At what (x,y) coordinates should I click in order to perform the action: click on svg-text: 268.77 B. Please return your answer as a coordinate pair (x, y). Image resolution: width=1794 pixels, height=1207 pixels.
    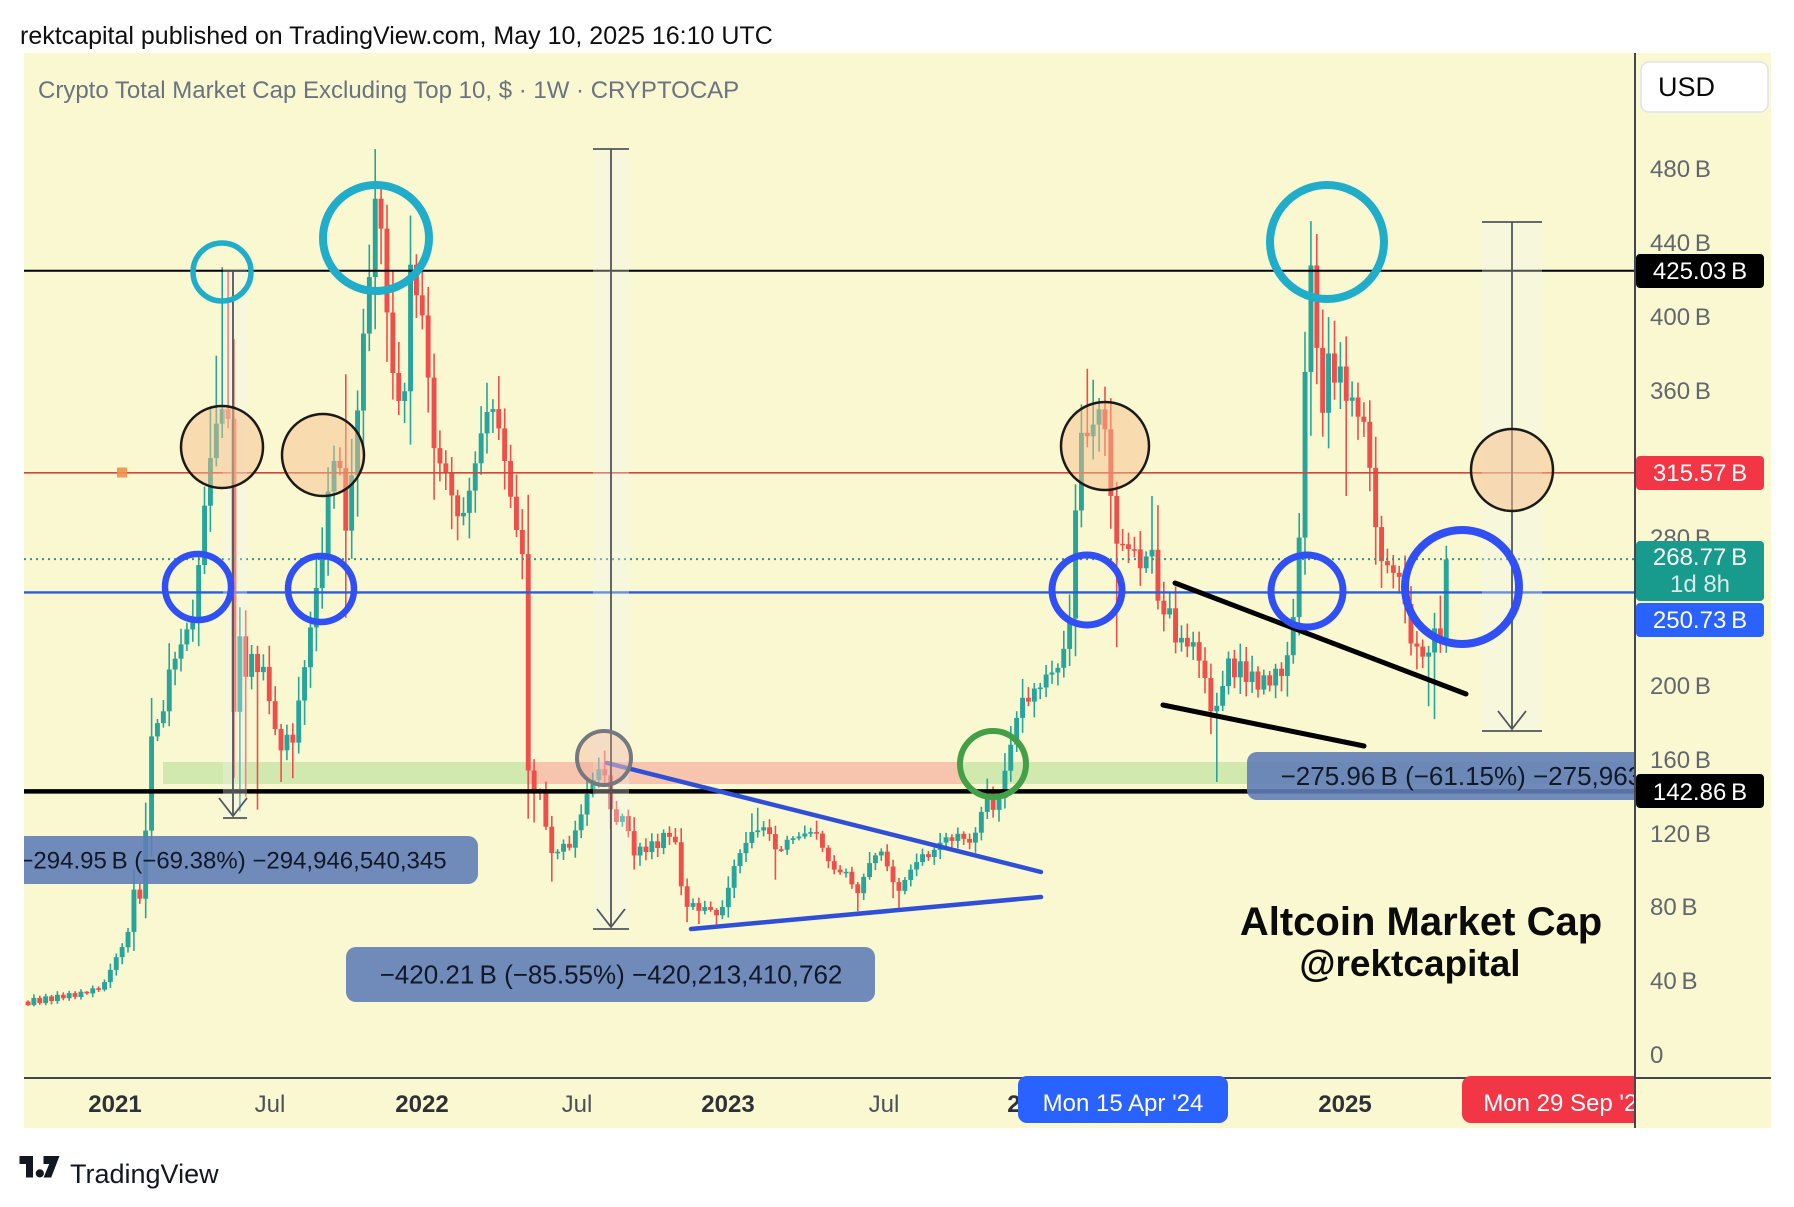
    Looking at the image, I should click on (1700, 557).